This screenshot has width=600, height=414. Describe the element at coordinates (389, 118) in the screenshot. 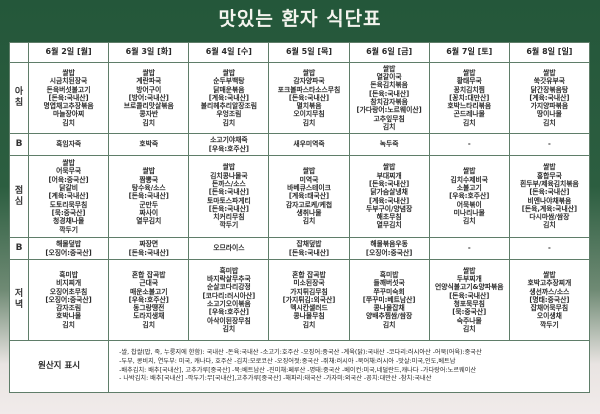

I see `menu-item: 고추잎무침` at that location.